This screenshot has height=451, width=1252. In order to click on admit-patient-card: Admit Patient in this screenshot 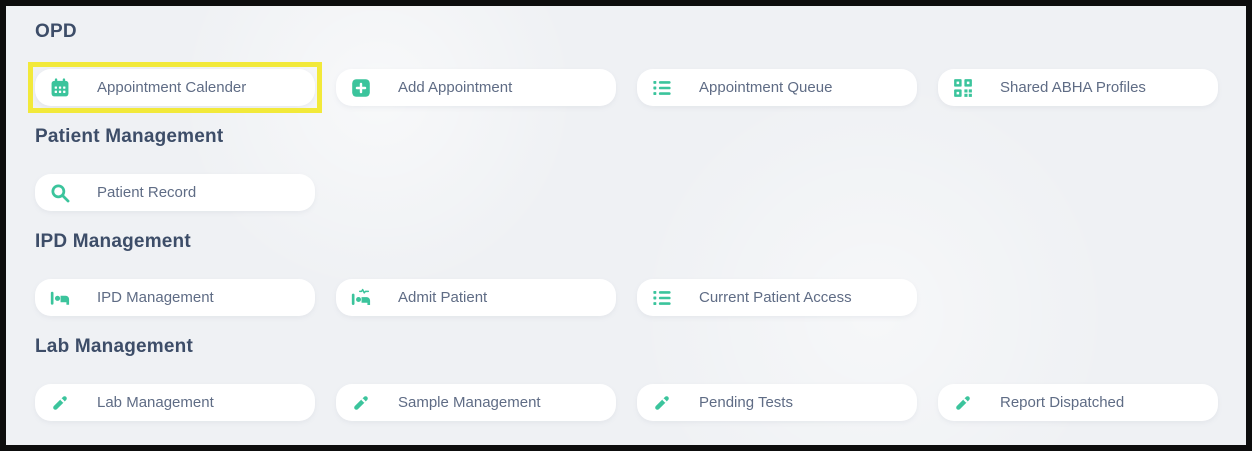, I will do `click(476, 297)`.